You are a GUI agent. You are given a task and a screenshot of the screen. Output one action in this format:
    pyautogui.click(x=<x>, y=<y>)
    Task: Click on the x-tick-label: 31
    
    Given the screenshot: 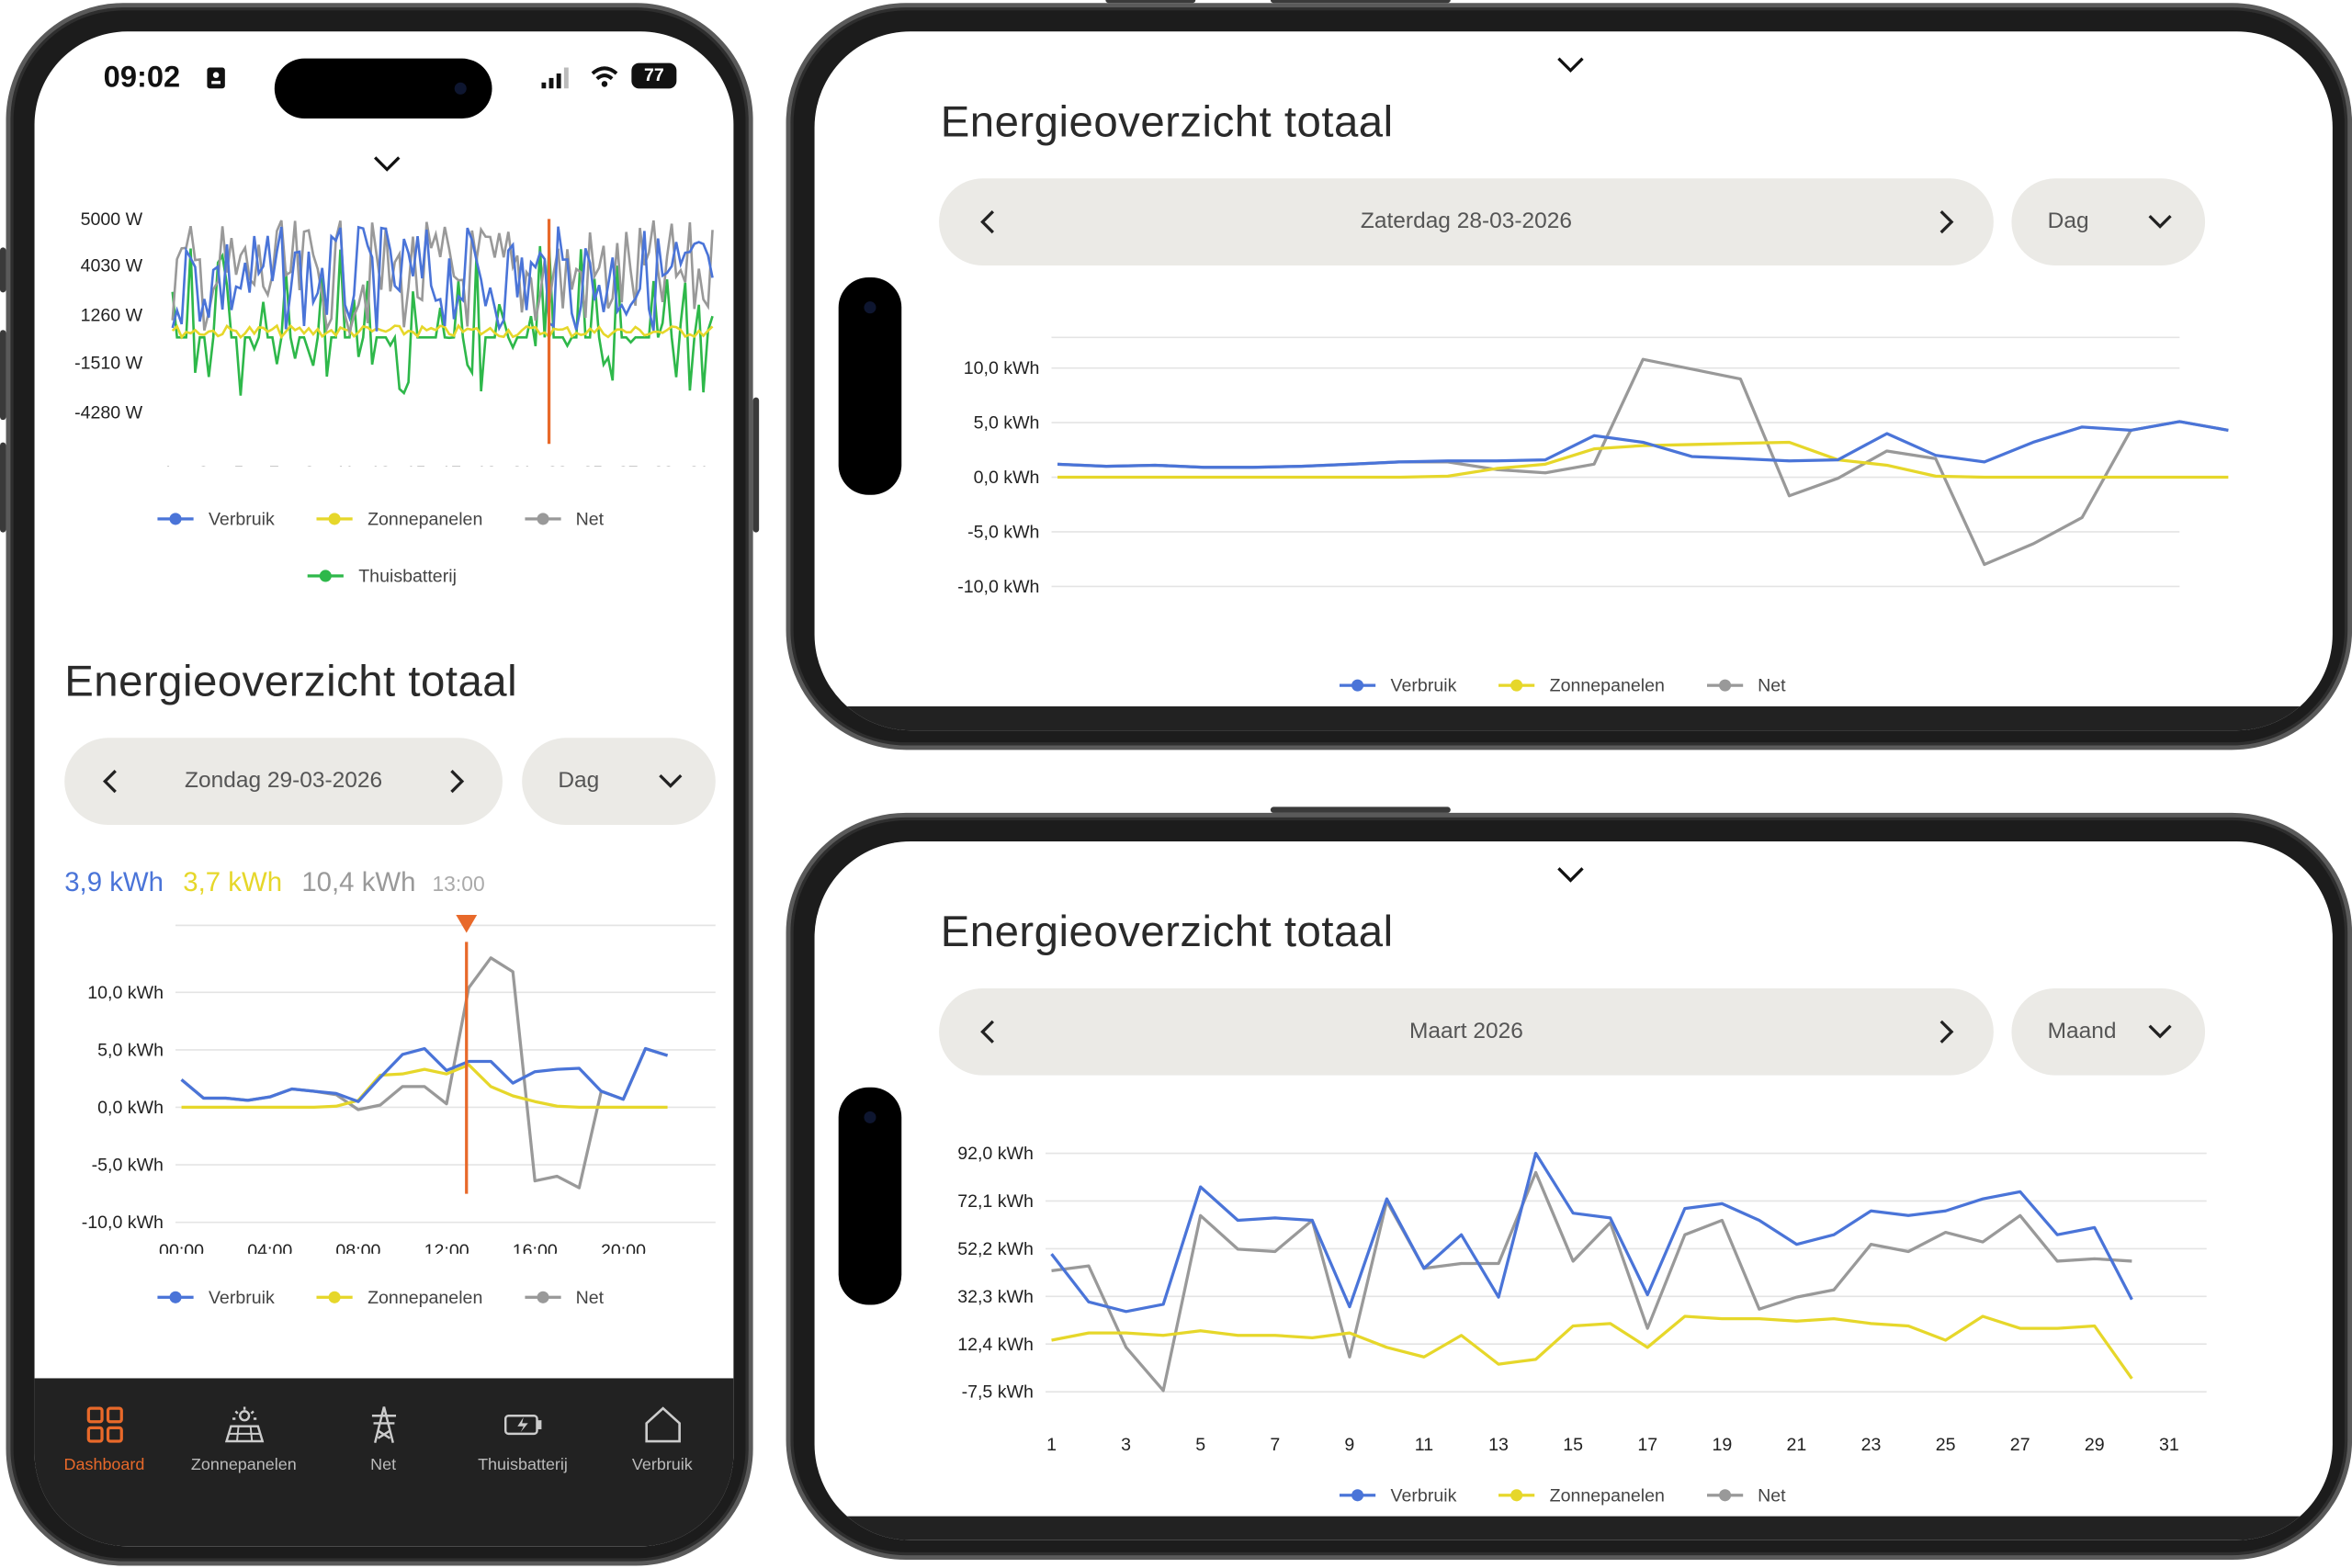 What is the action you would take?
    pyautogui.click(x=2169, y=1445)
    